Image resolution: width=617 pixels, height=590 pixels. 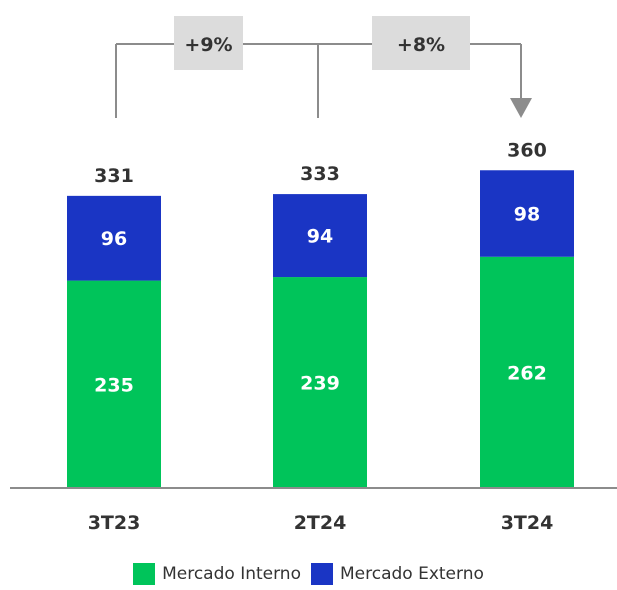 I want to click on data-label-mercado-interno-3t23: 235, so click(x=114, y=385).